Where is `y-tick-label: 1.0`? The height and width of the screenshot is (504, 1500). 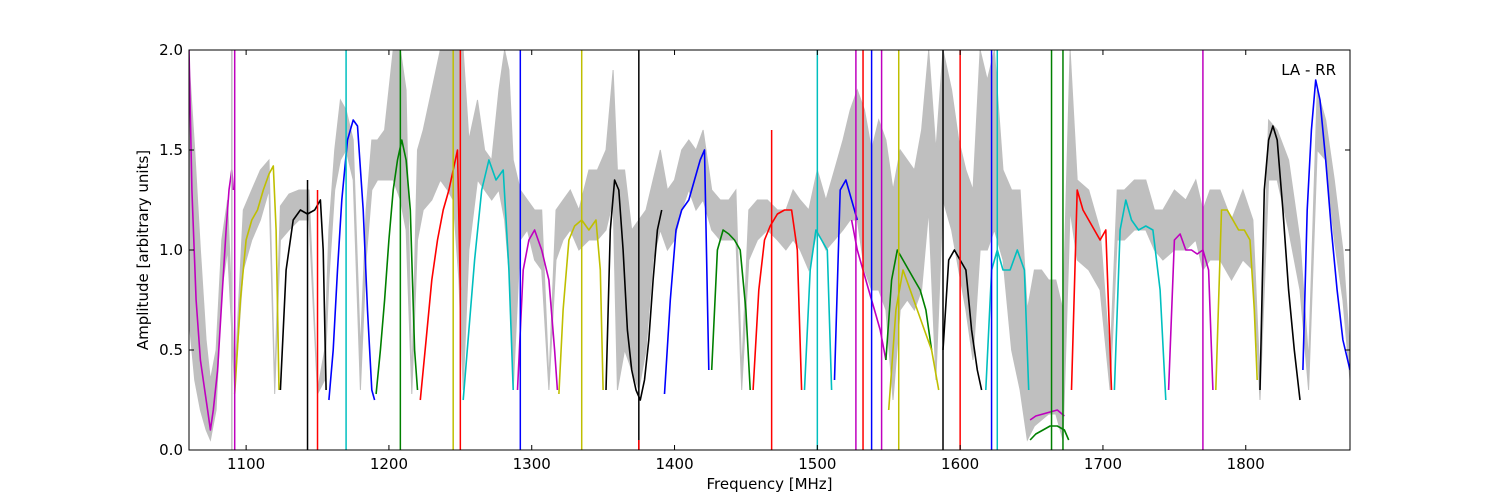
y-tick-label: 1.0 is located at coordinates (171, 250).